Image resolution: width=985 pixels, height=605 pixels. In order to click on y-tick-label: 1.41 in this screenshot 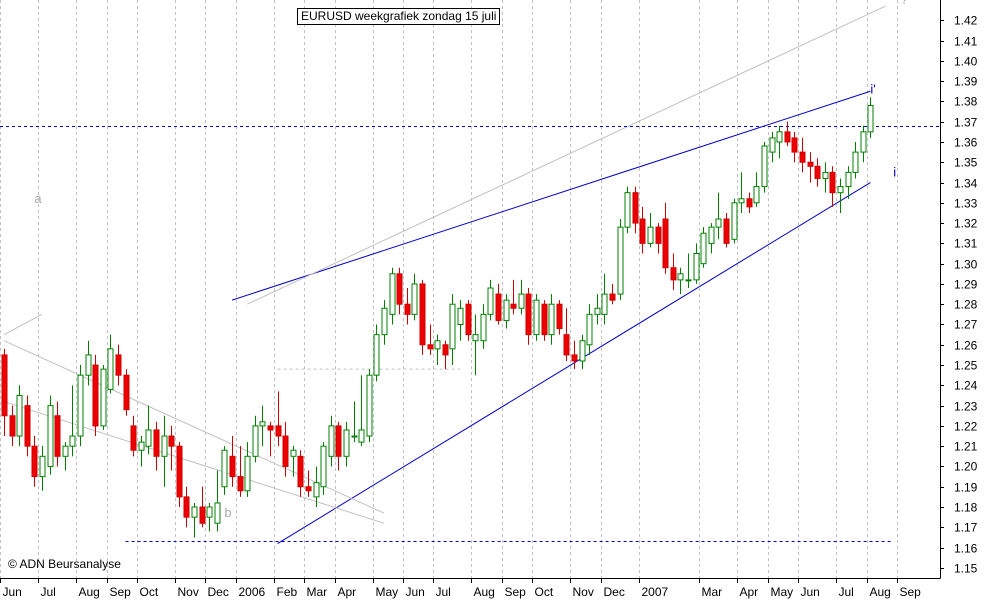, I will do `click(966, 42)`.